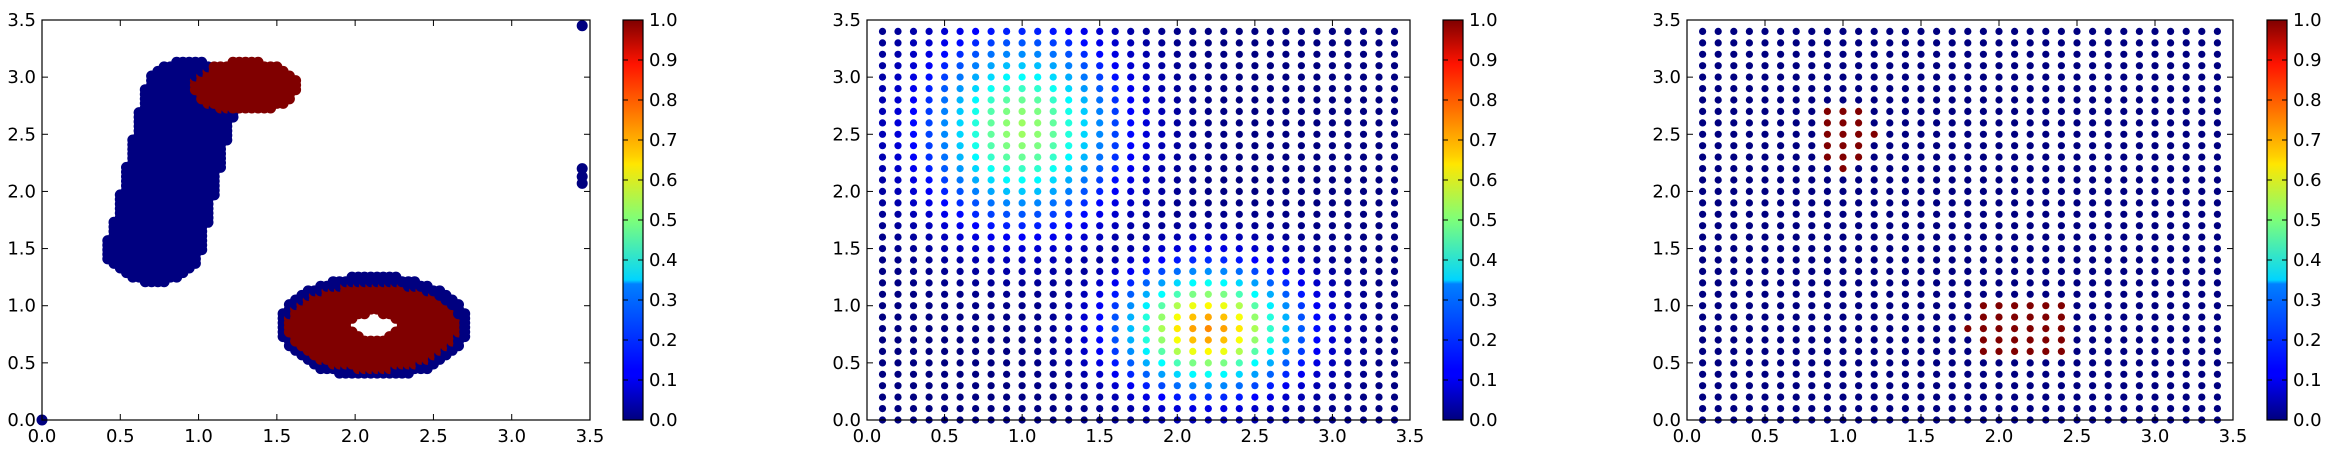 The image size is (2326, 452). What do you see at coordinates (663, 220) in the screenshot?
I see `colorbar-tick-label: 0.5` at bounding box center [663, 220].